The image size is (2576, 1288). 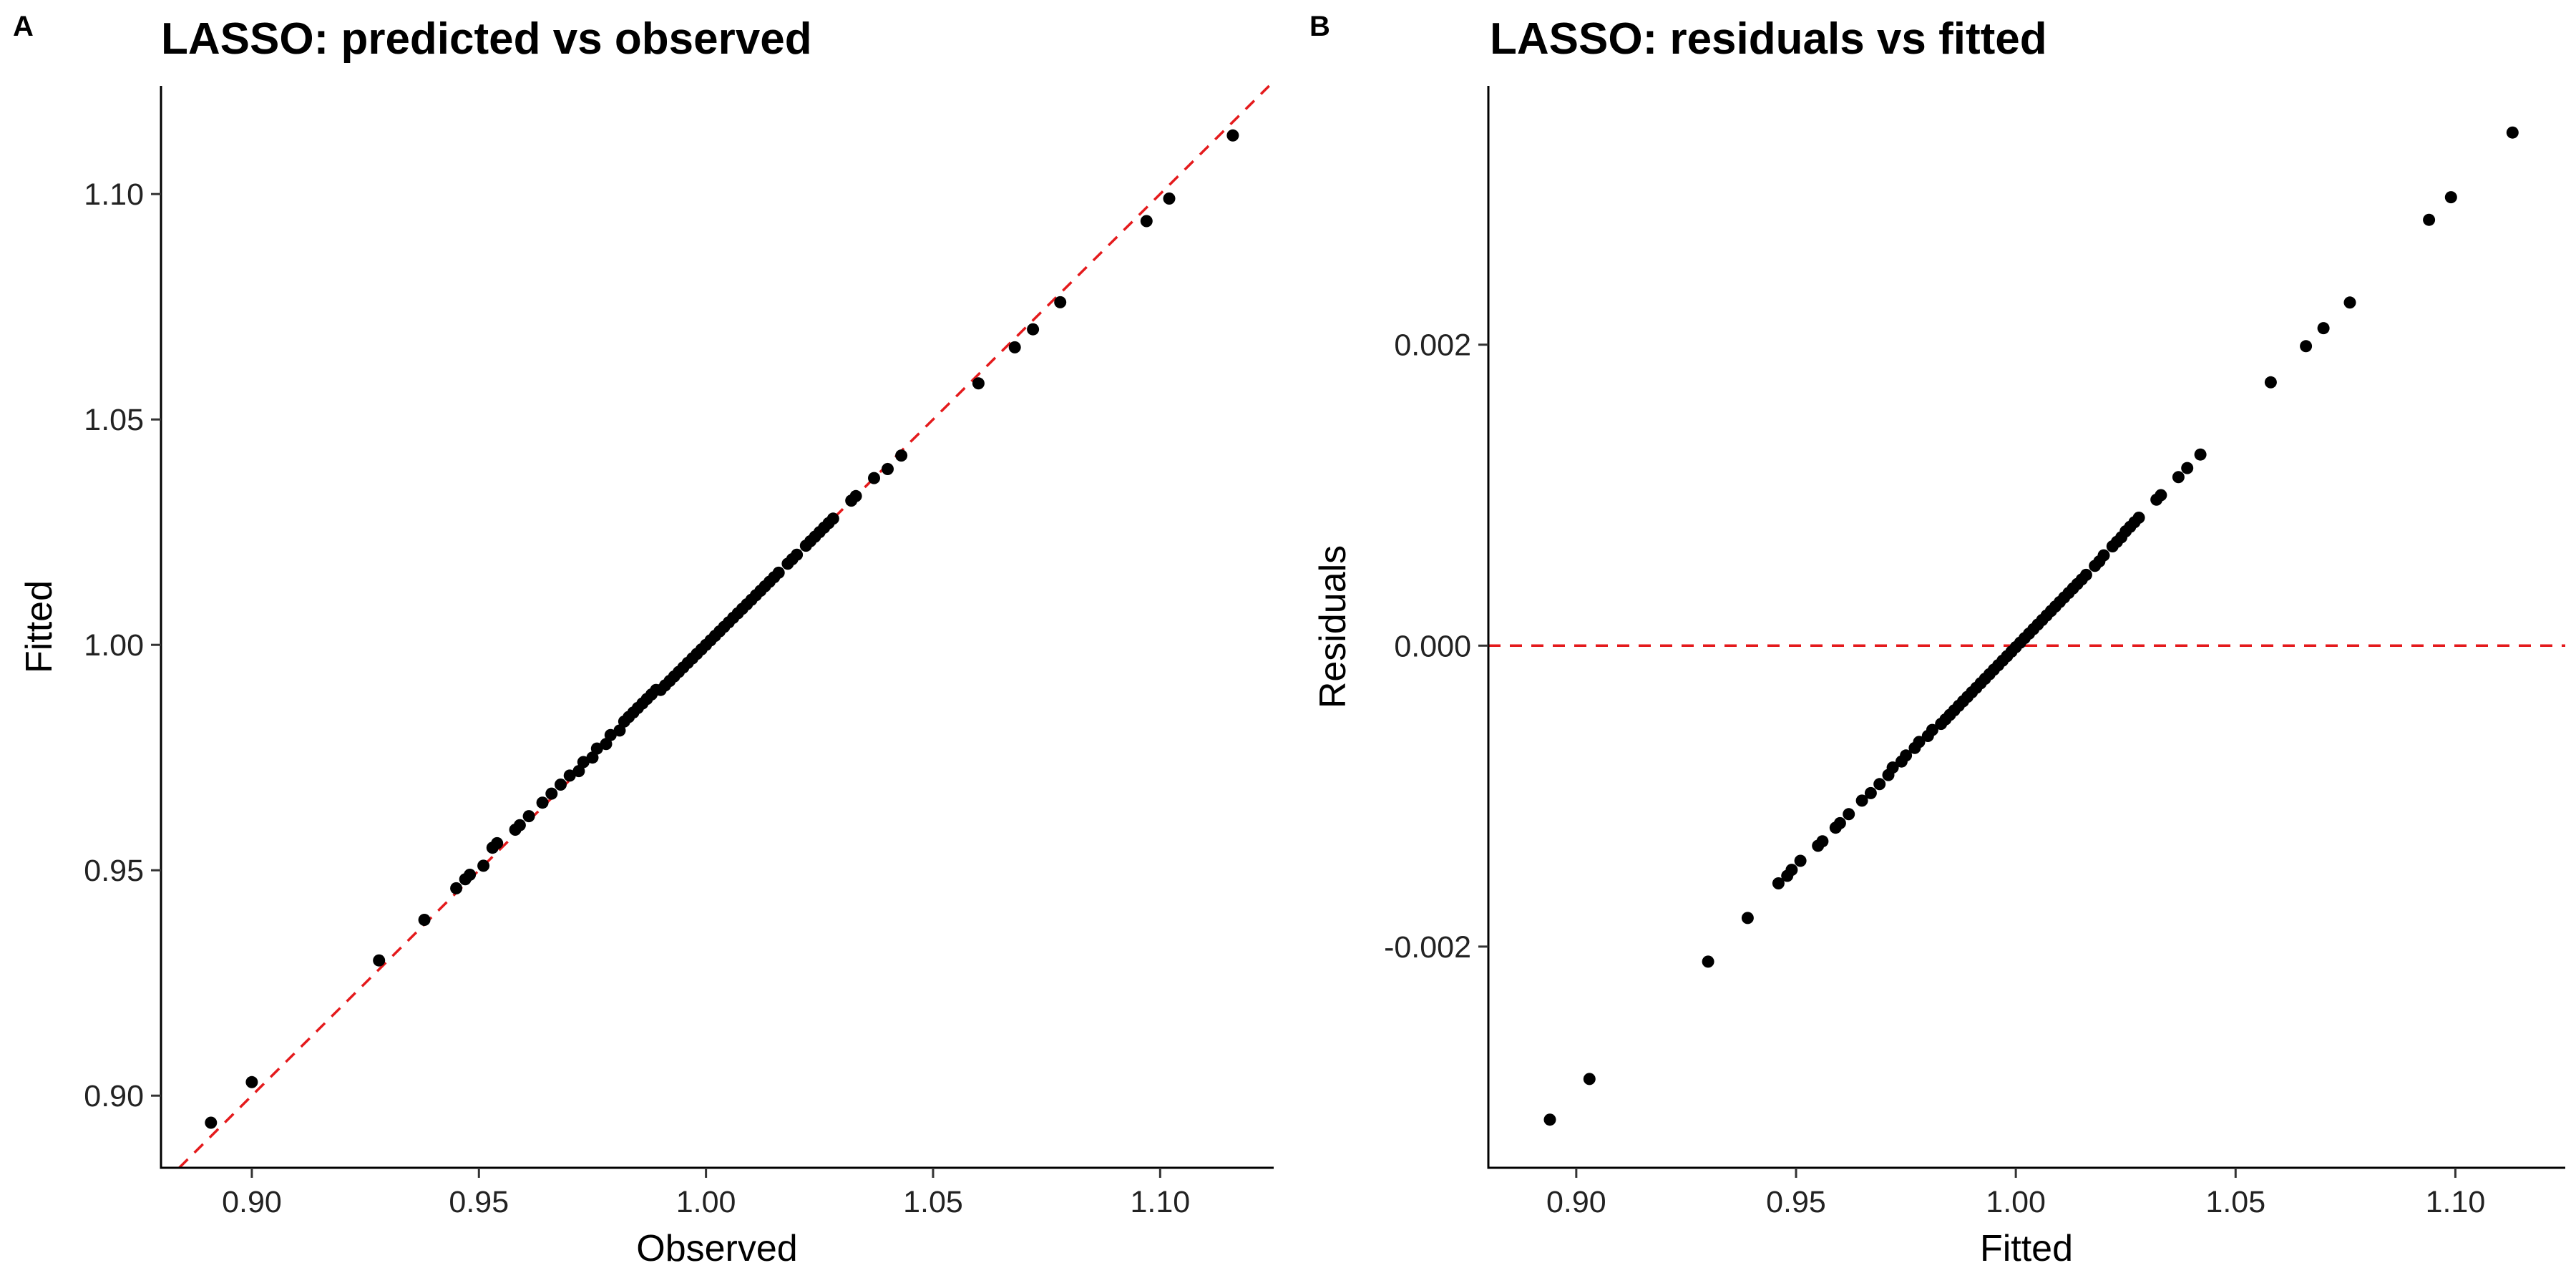 What do you see at coordinates (1796, 1202) in the screenshot?
I see `panel-b-x-tick-label: 0.95` at bounding box center [1796, 1202].